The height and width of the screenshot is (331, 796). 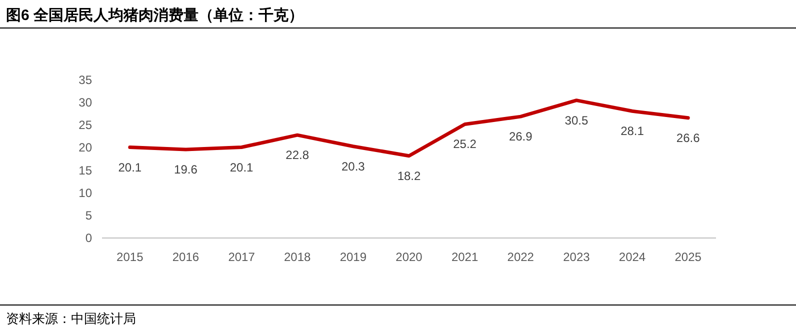 What do you see at coordinates (155, 15) in the screenshot?
I see `chart-title: 图6 全国居民人均猪肉消费量（单位：千克）` at bounding box center [155, 15].